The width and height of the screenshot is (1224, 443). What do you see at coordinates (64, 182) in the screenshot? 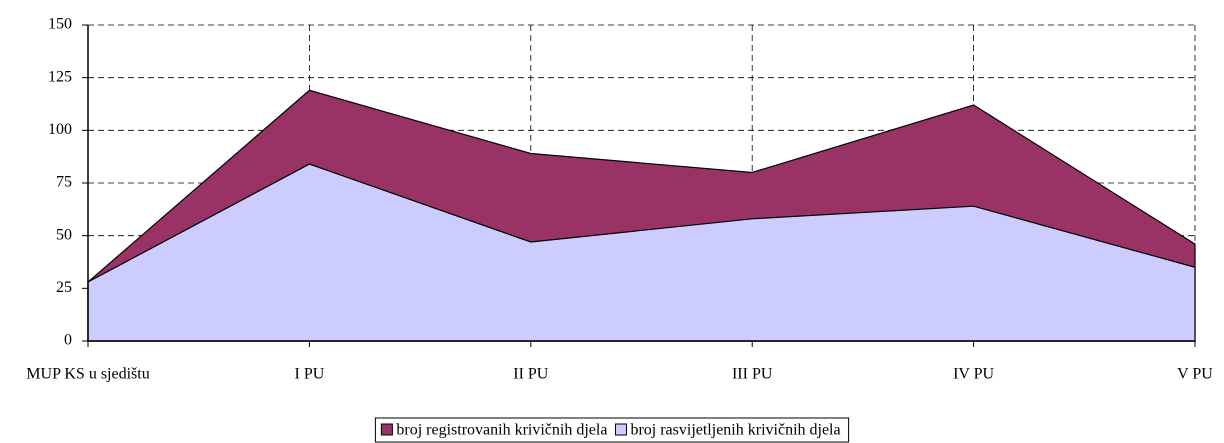
I see `y-tick-label: 75` at bounding box center [64, 182].